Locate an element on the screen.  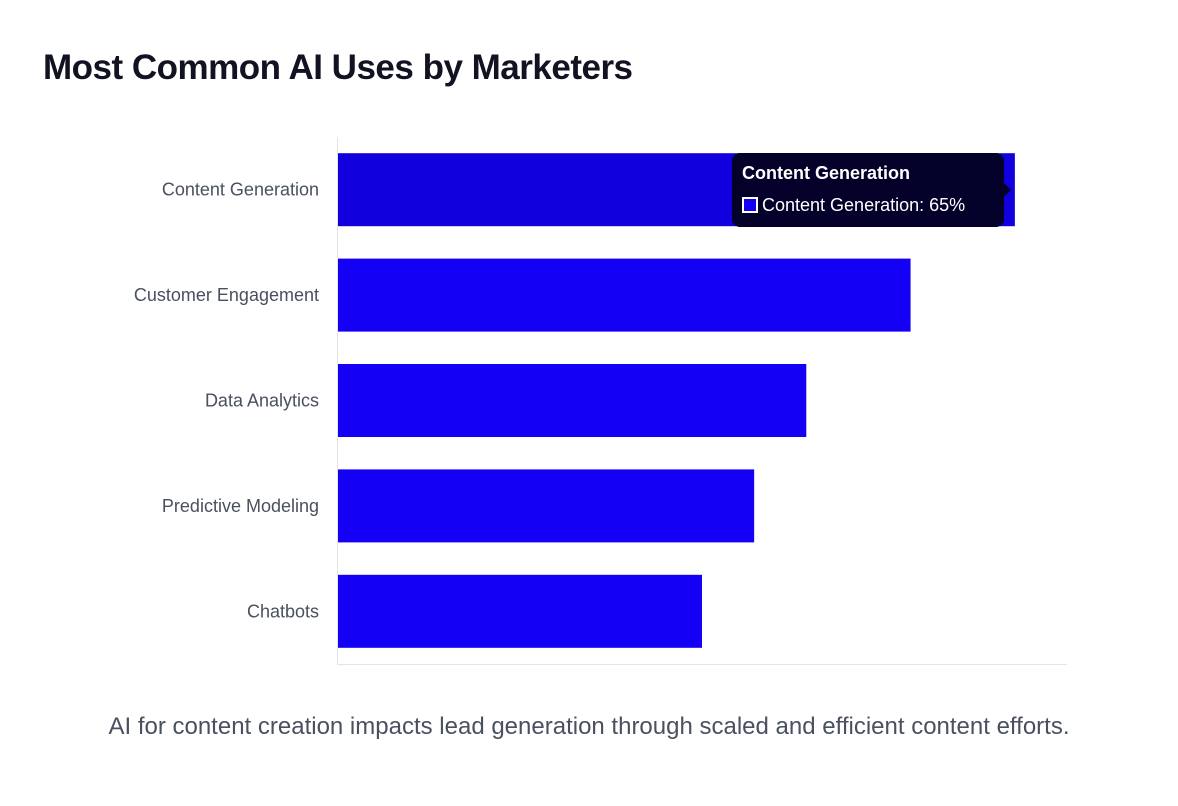
tooltip-row: Content Generation: 65% is located at coordinates (868, 205).